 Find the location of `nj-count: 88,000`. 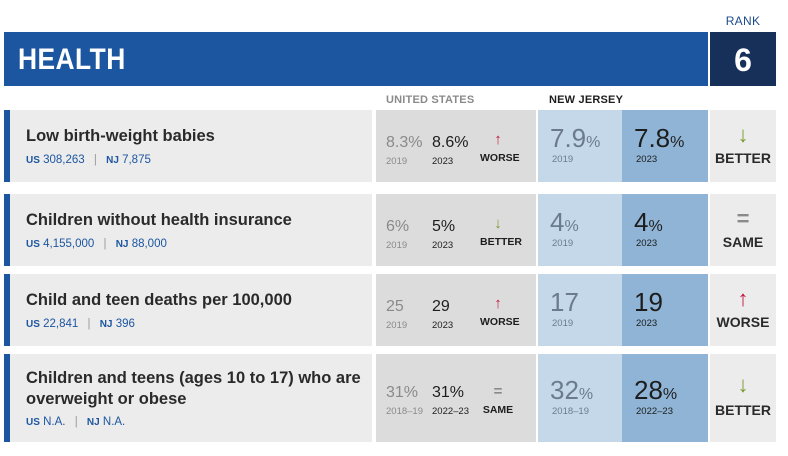

nj-count: 88,000 is located at coordinates (149, 244).